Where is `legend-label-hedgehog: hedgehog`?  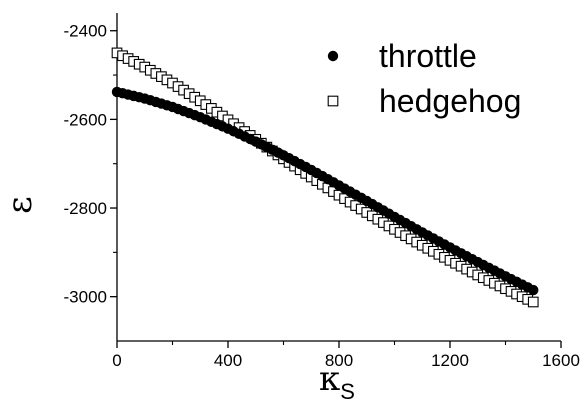
legend-label-hedgehog: hedgehog is located at coordinates (450, 101).